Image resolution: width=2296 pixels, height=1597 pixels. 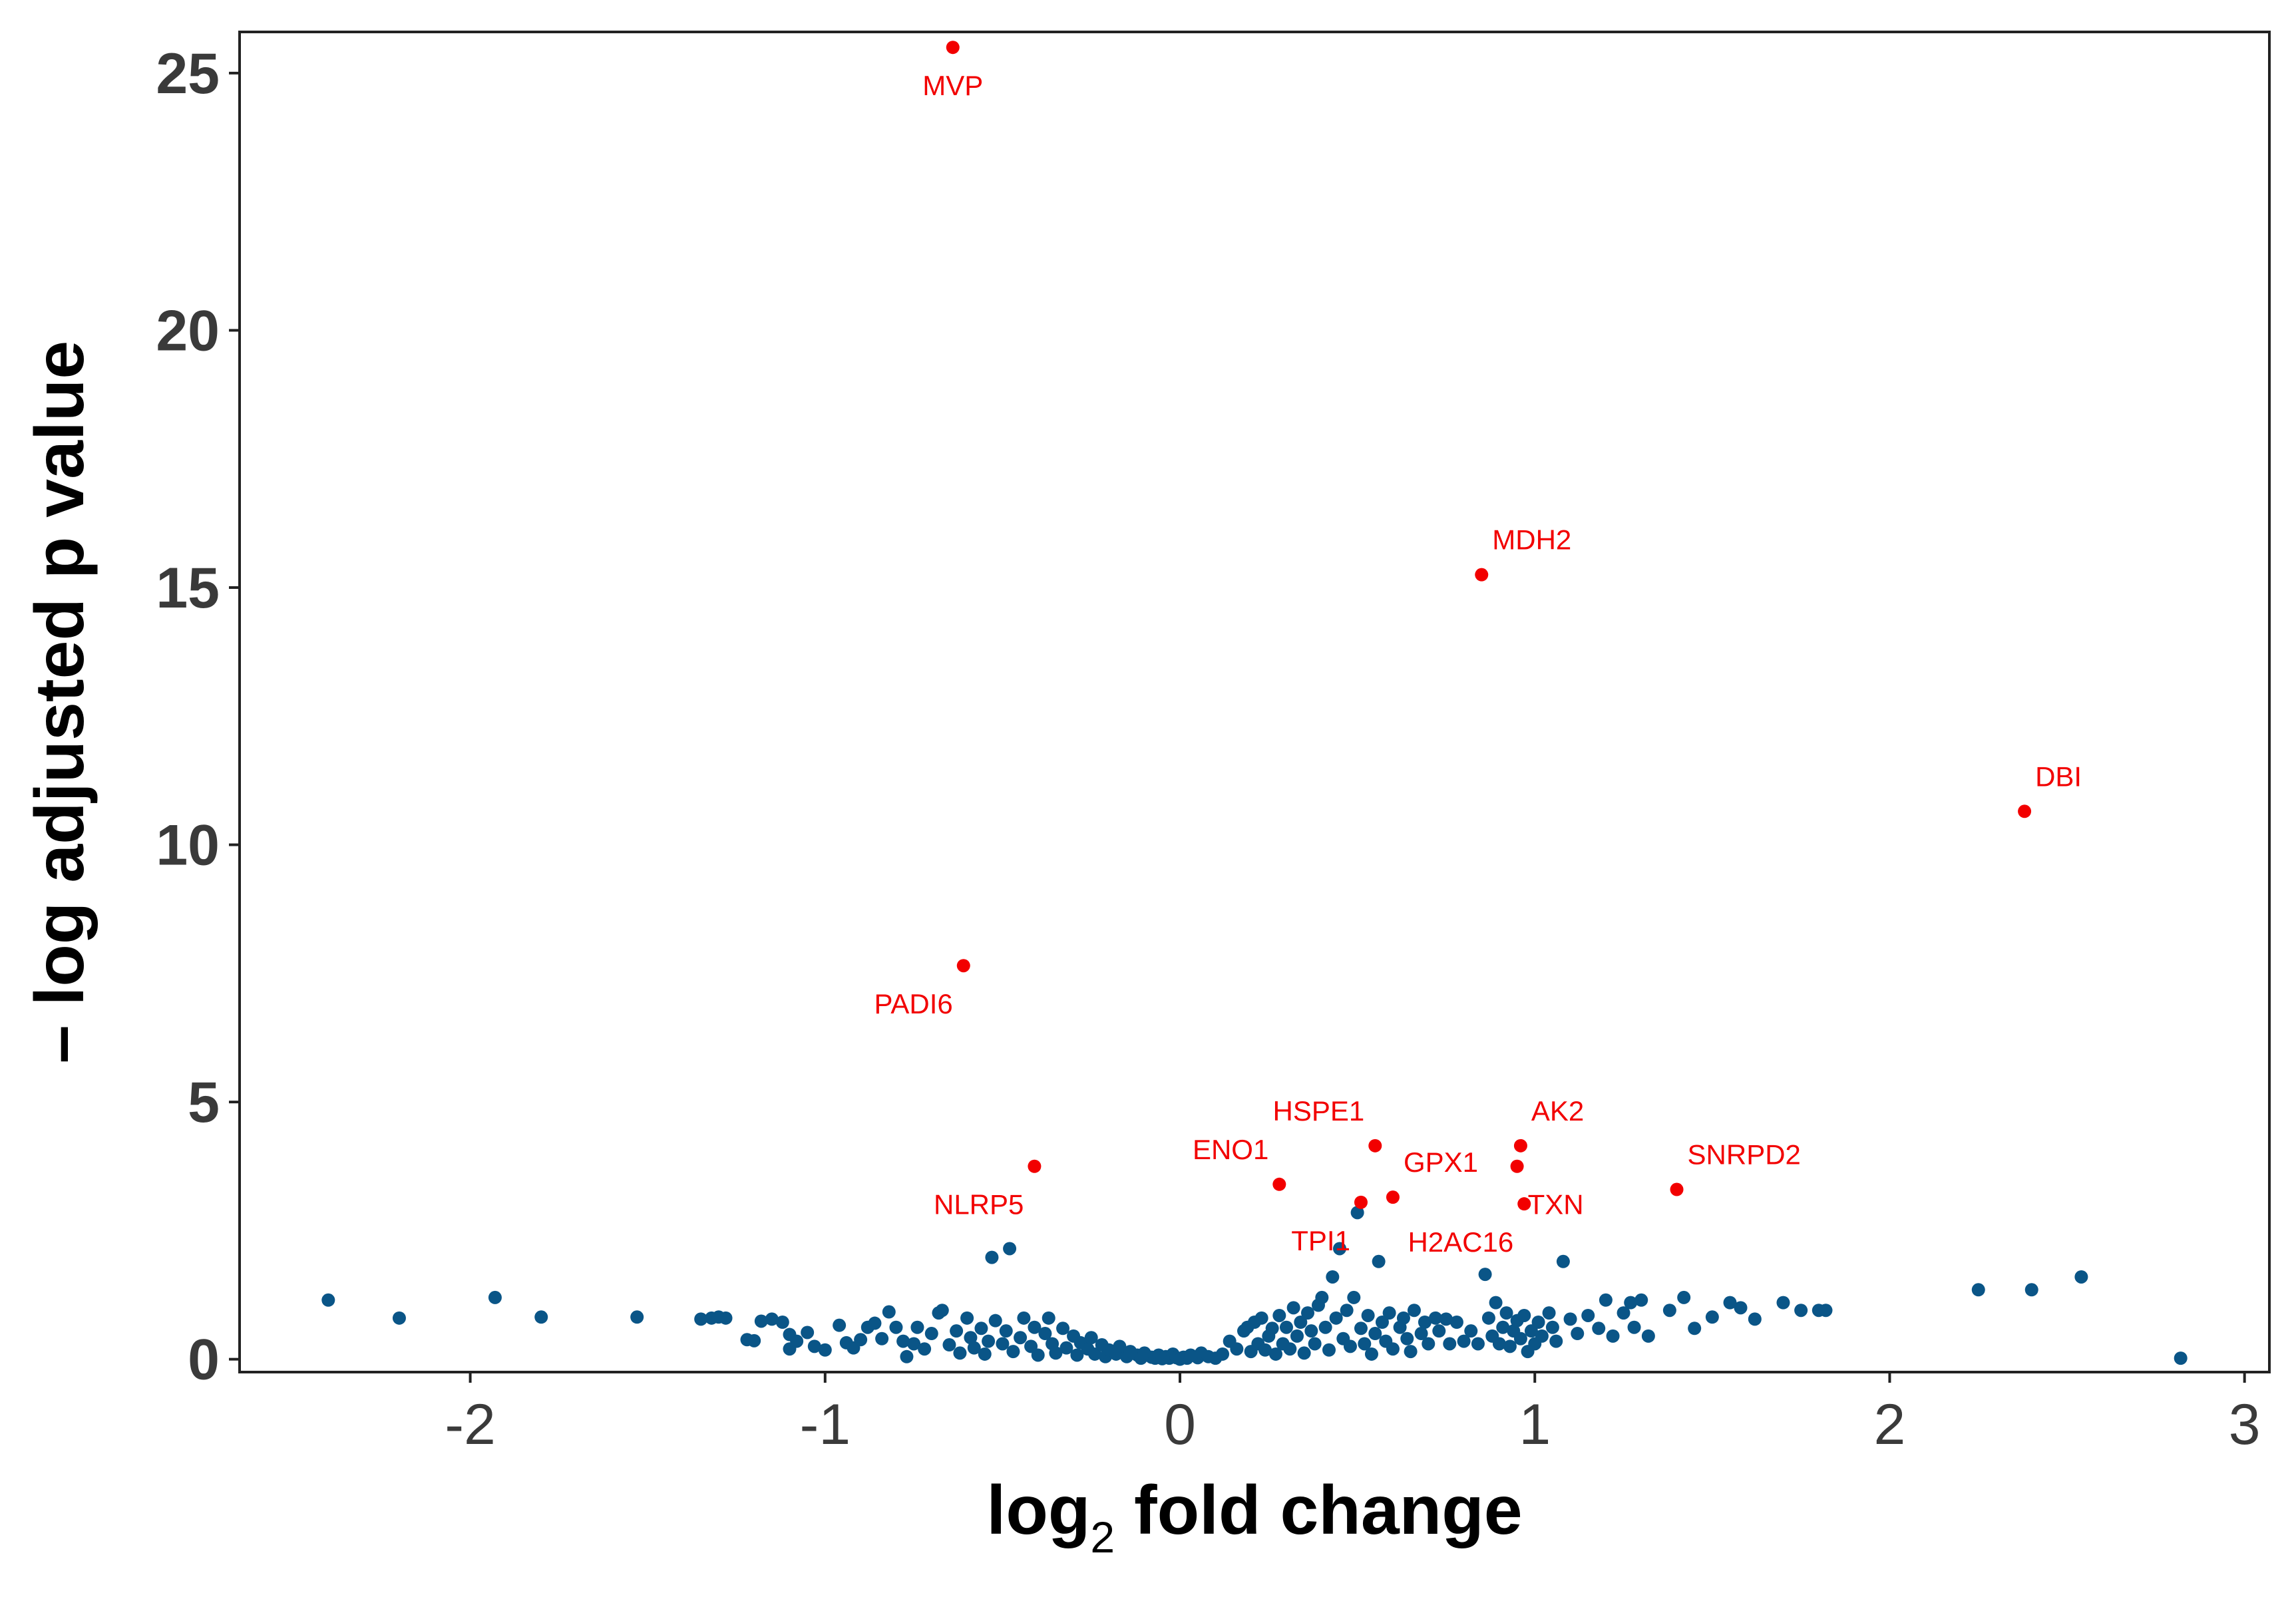 What do you see at coordinates (198, 717) in the screenshot?
I see `y-axis: 0 5 10 15 20 25` at bounding box center [198, 717].